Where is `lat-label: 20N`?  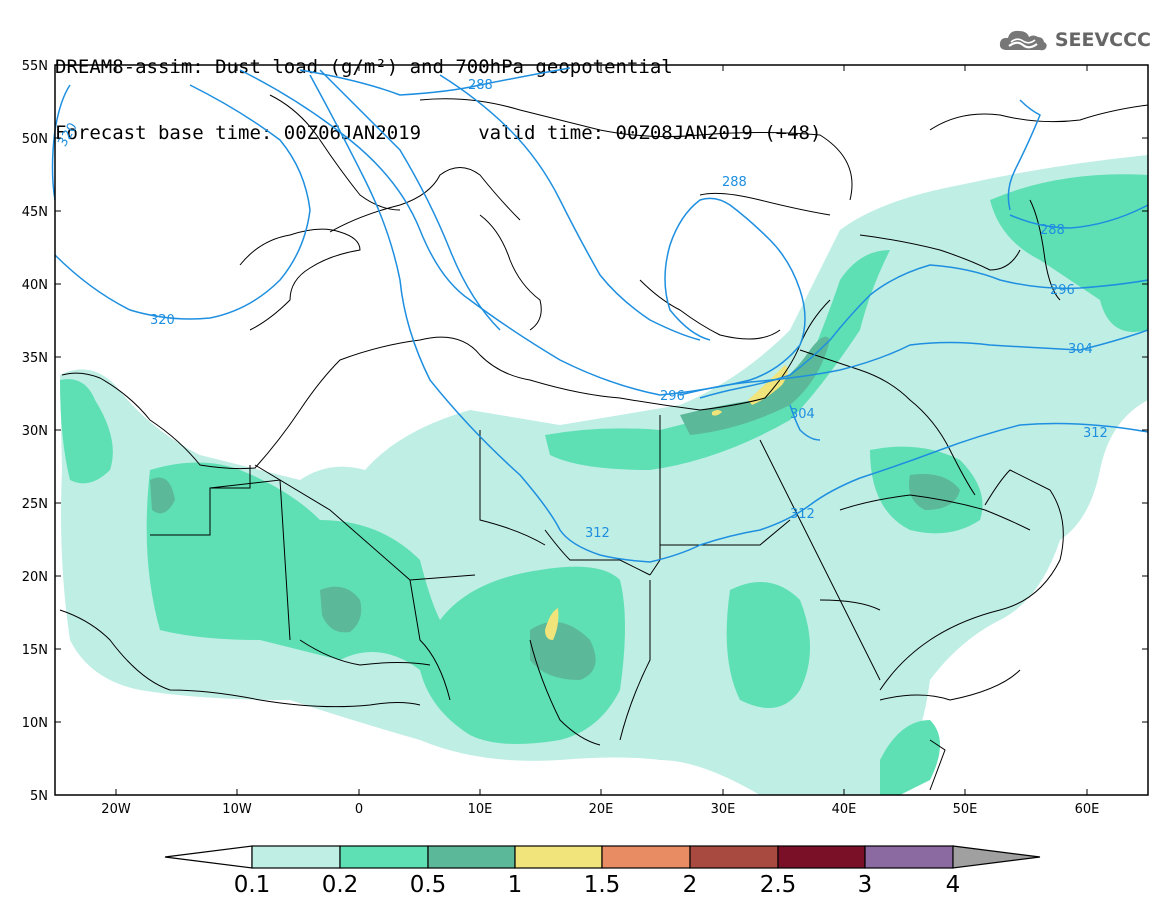 lat-label: 20N is located at coordinates (35, 577).